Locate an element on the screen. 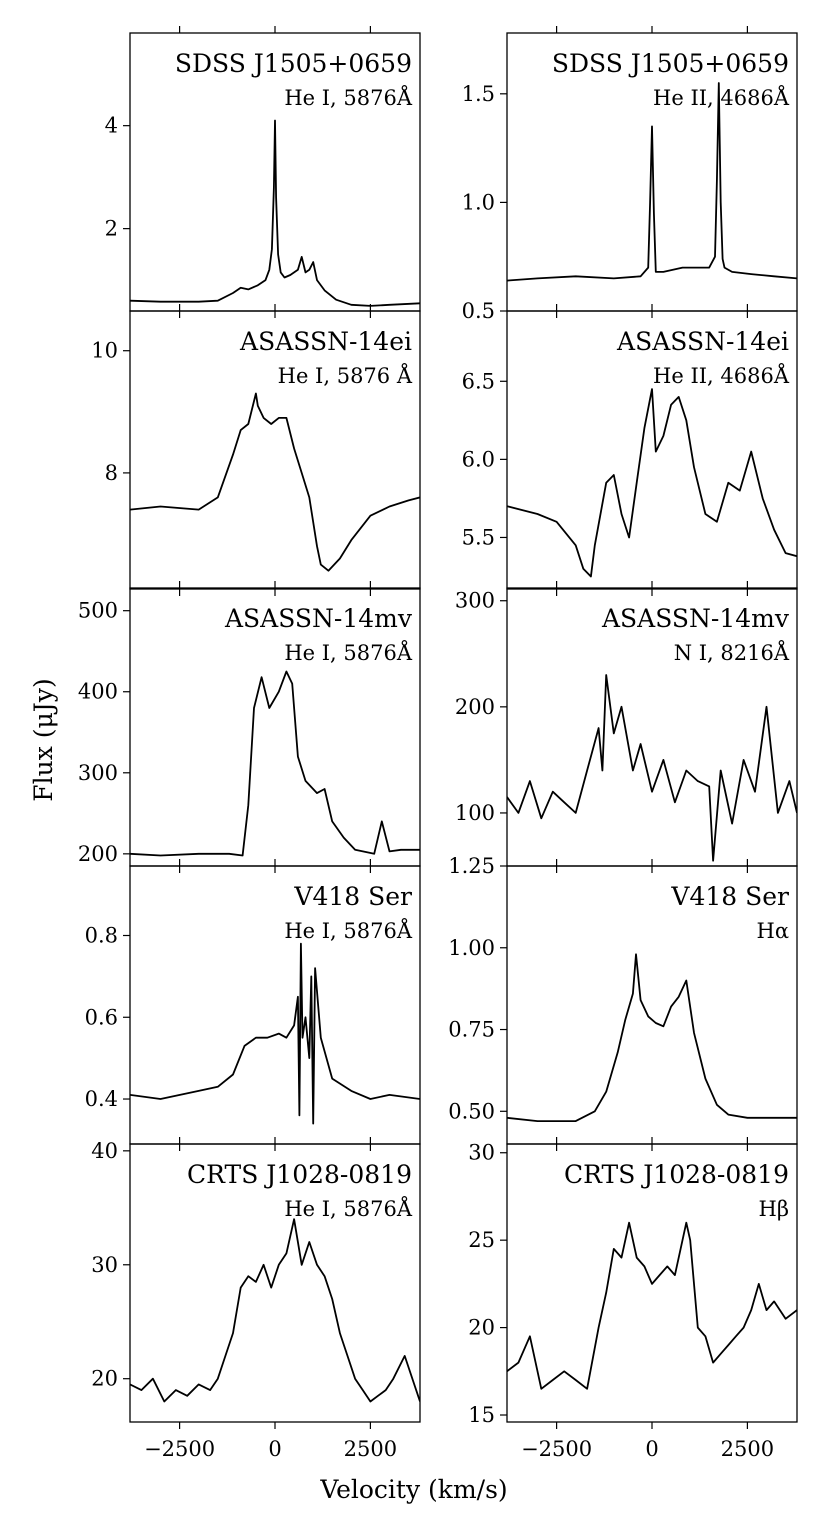 Image resolution: width=830 pixels, height=1522 pixels. panel-0-0: 2 4 SDSS J1505+0659 He I, 5876Å is located at coordinates (263, 172).